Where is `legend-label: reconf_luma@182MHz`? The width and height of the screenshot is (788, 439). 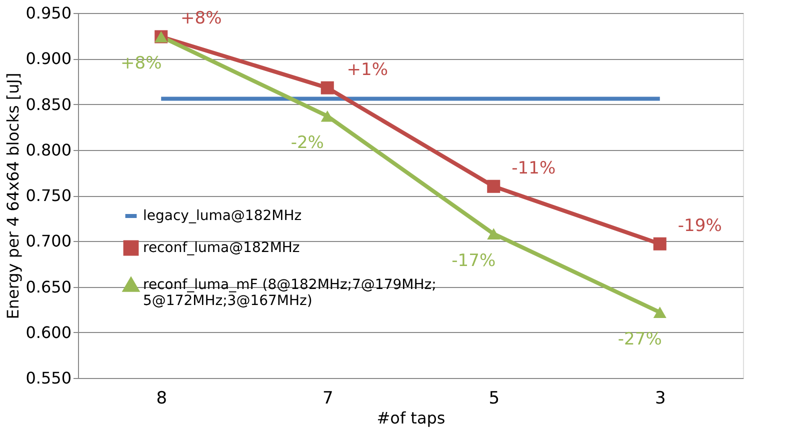 legend-label: reconf_luma@182MHz is located at coordinates (221, 248).